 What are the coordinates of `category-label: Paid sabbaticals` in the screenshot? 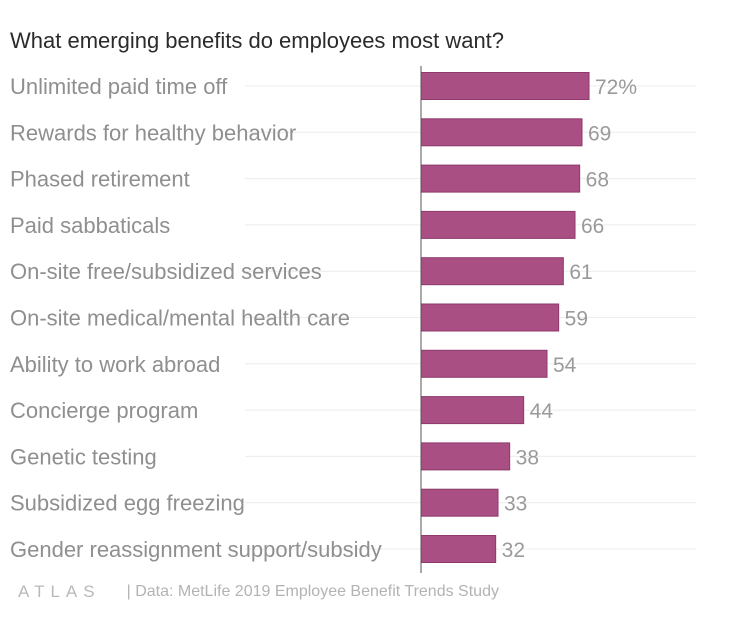 It's located at (90, 225).